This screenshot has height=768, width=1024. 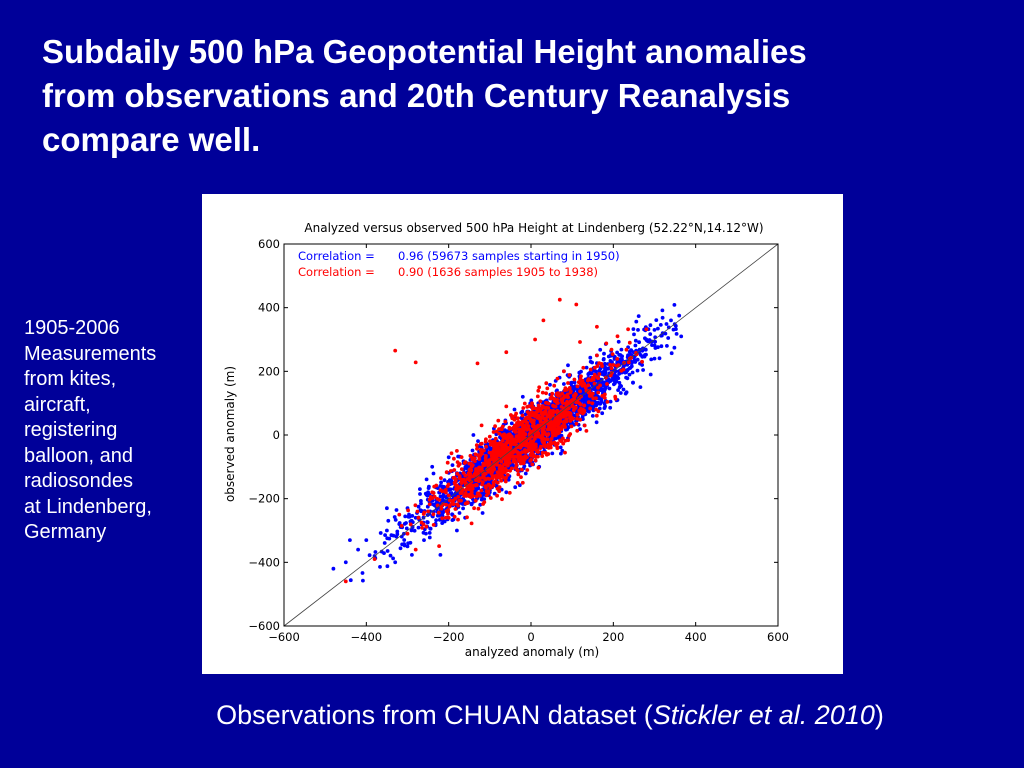 I want to click on side-line: registering, so click(x=71, y=430).